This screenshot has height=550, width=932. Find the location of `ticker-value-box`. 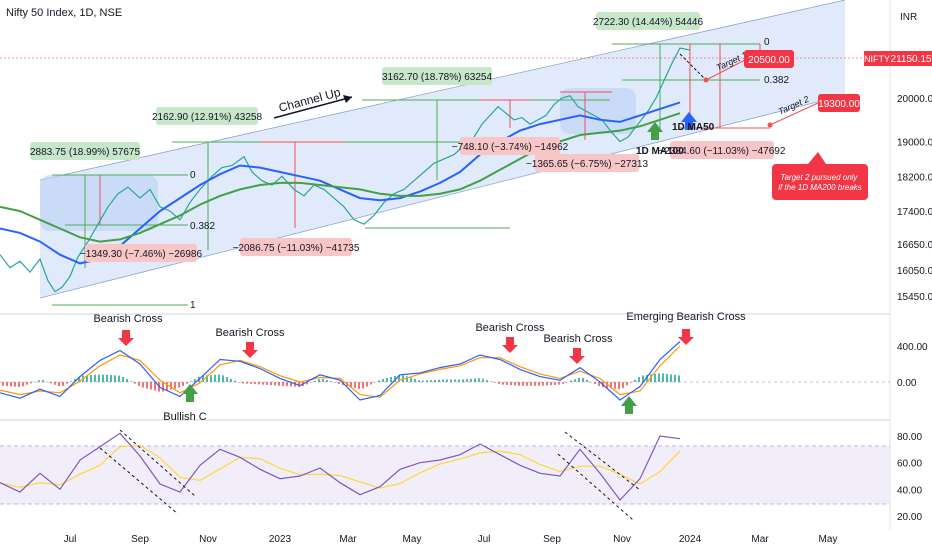

ticker-value-box is located at coordinates (911, 58).